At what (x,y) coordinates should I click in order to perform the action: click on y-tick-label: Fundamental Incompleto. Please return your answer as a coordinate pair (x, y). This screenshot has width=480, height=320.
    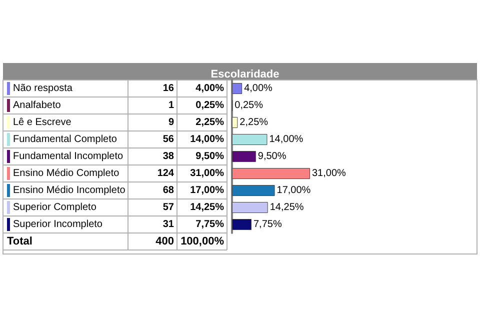
    Looking at the image, I should click on (68, 156).